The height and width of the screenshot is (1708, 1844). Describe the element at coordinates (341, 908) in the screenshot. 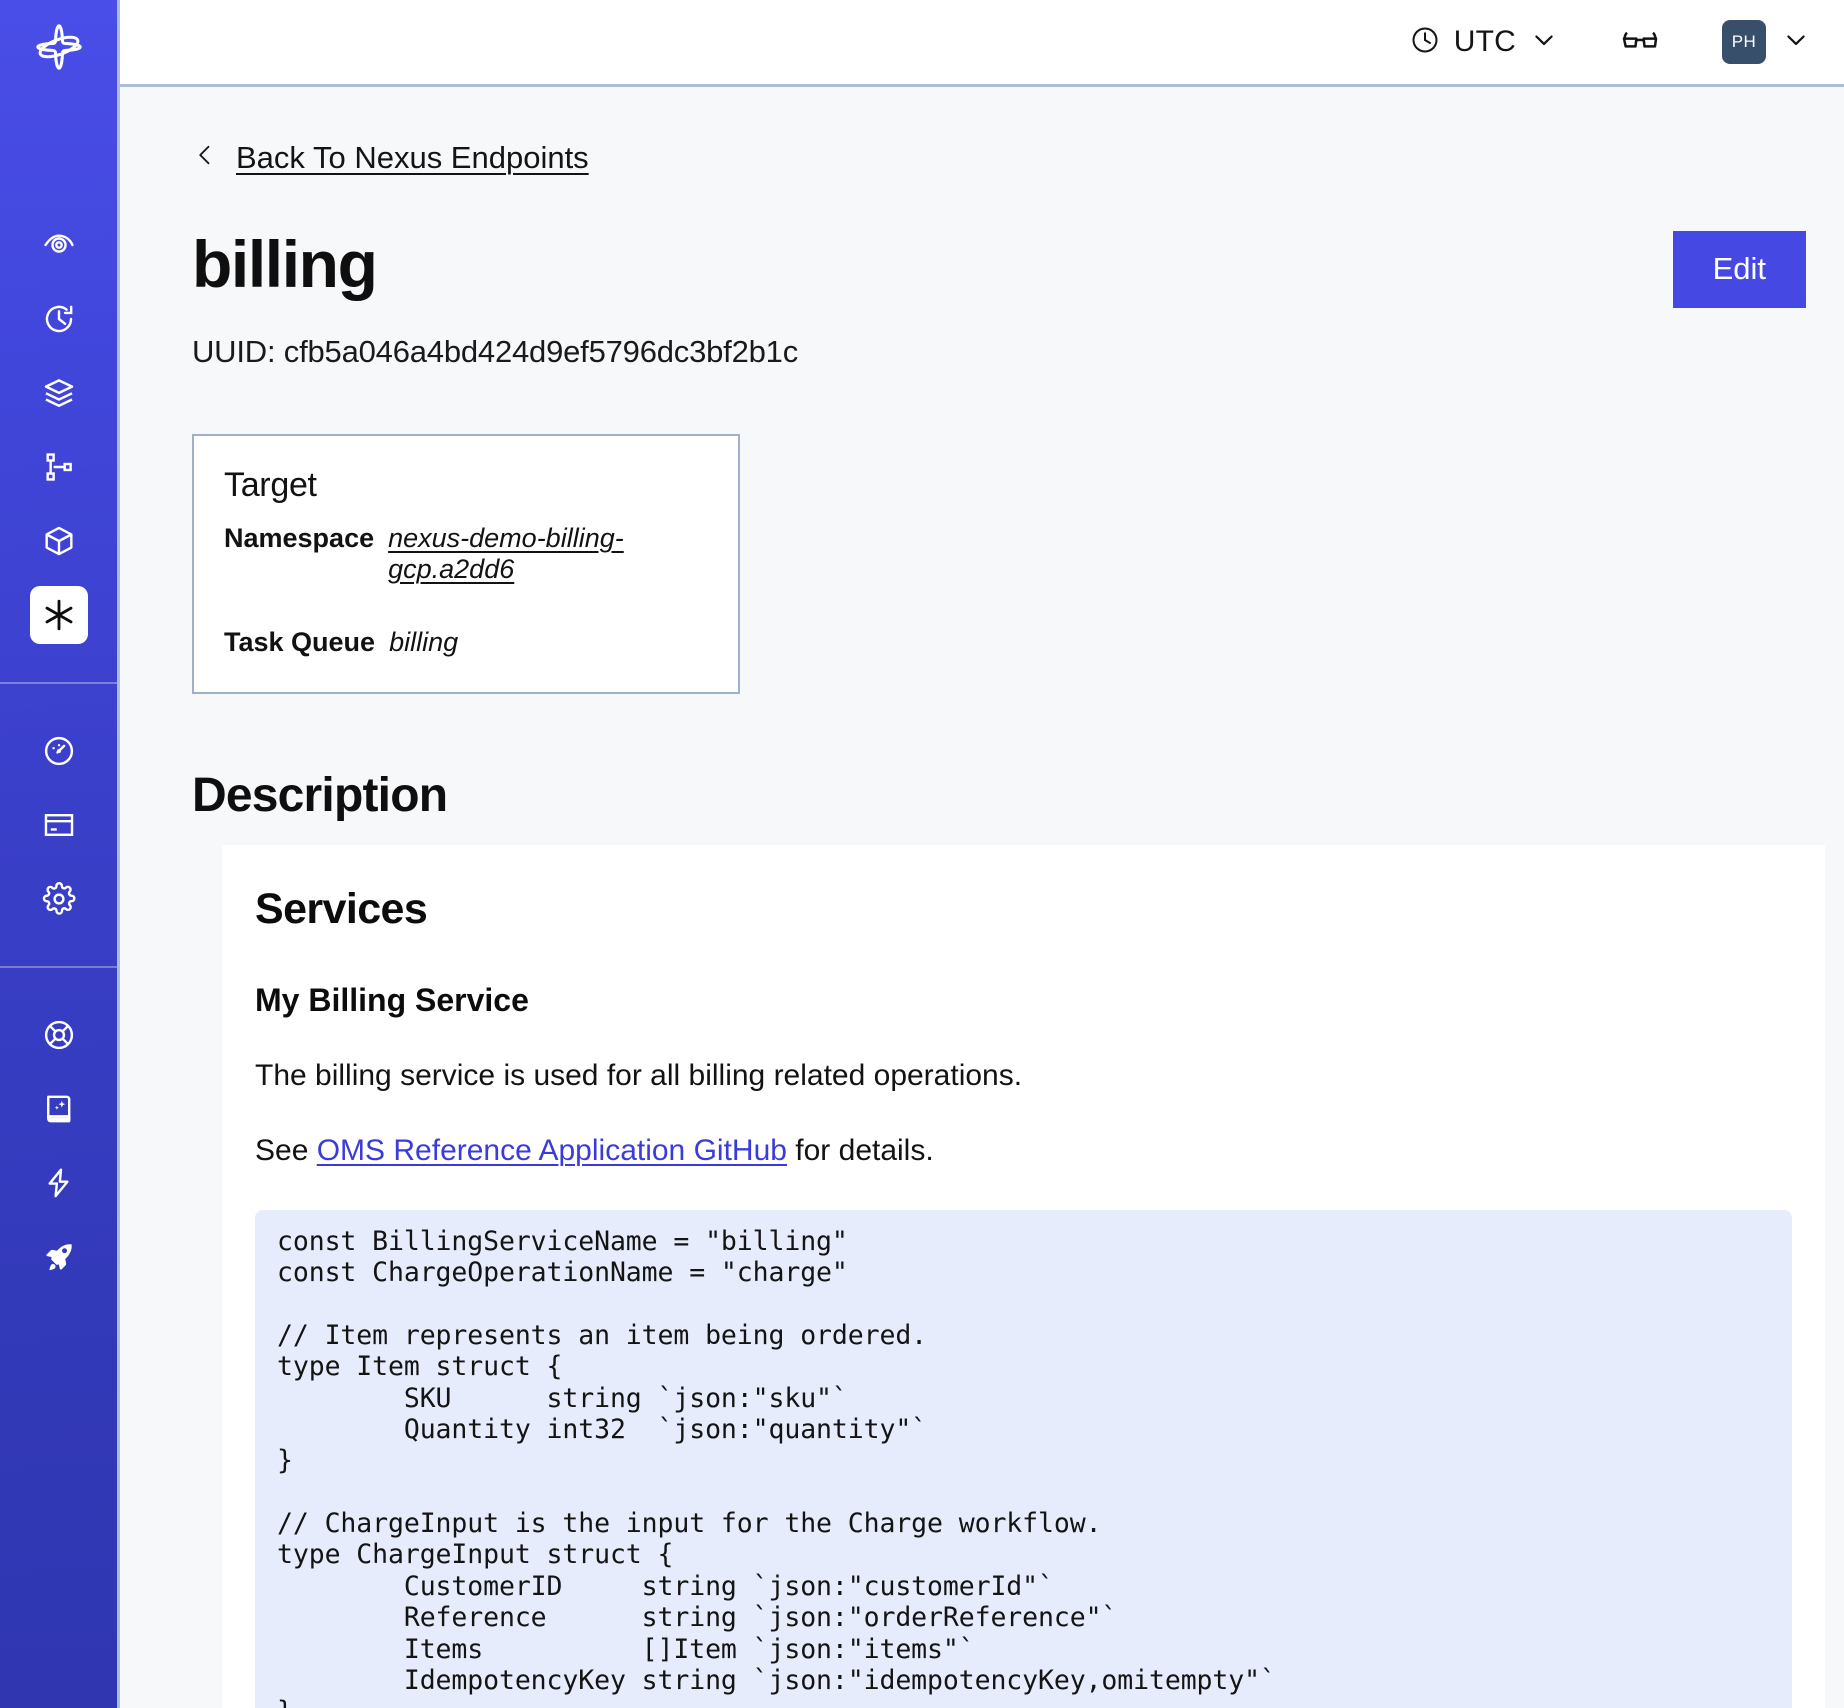

I see `services-heading: Services` at that location.